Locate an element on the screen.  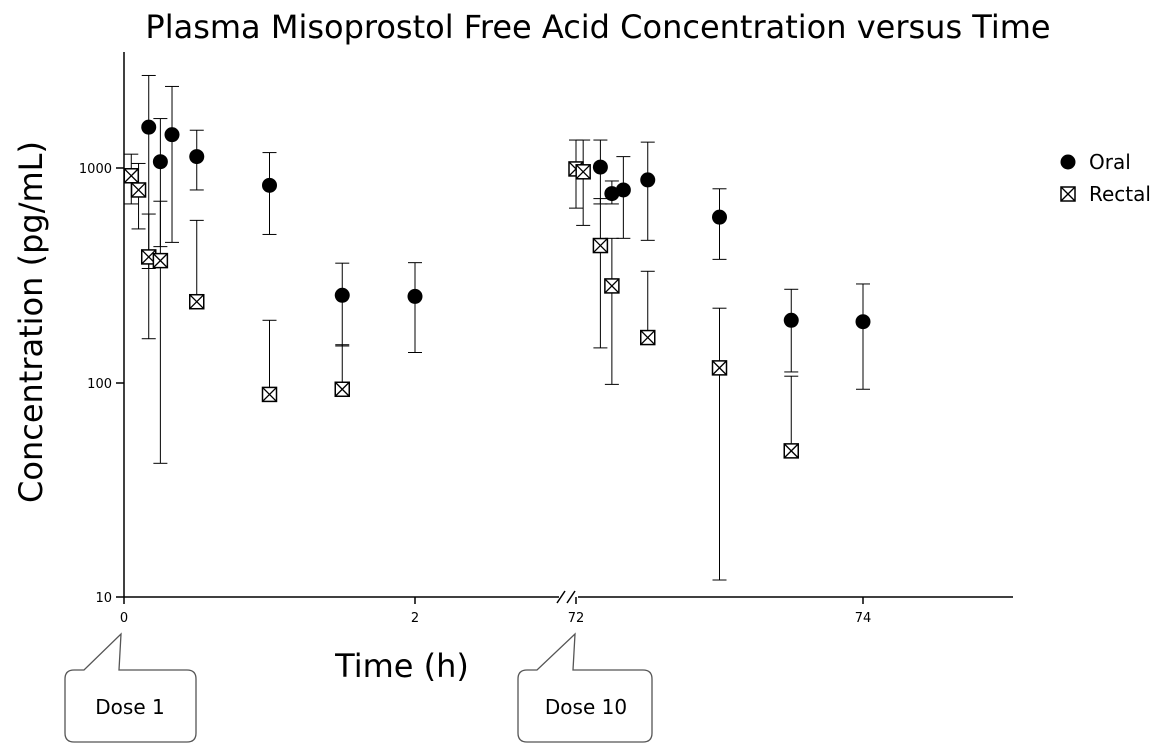
callout-dose-10-text: Dose 10 is located at coordinates (586, 707).